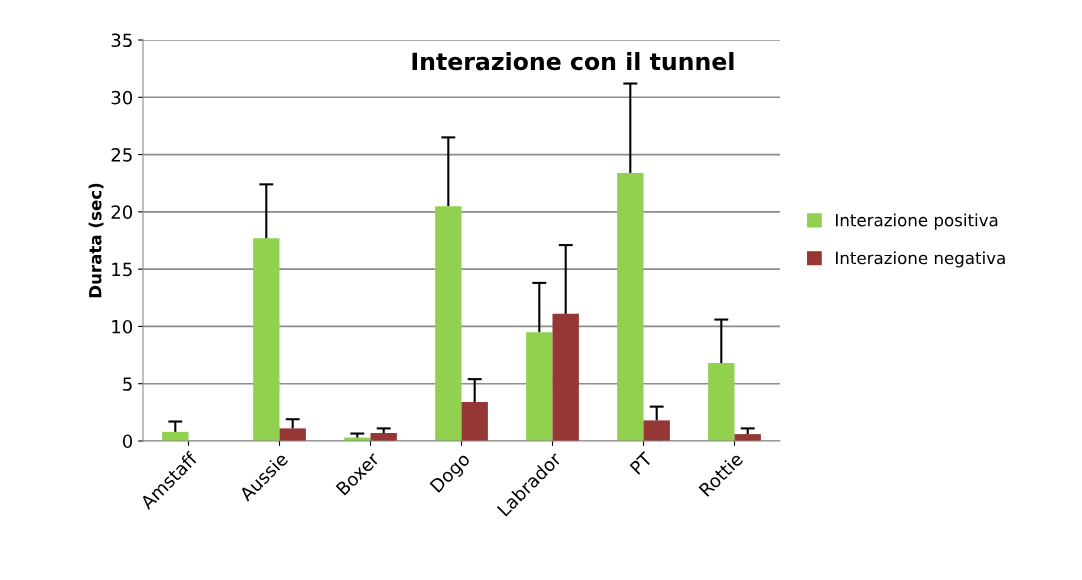  Describe the element at coordinates (641, 463) in the screenshot. I see `x-tick-label: PT` at that location.